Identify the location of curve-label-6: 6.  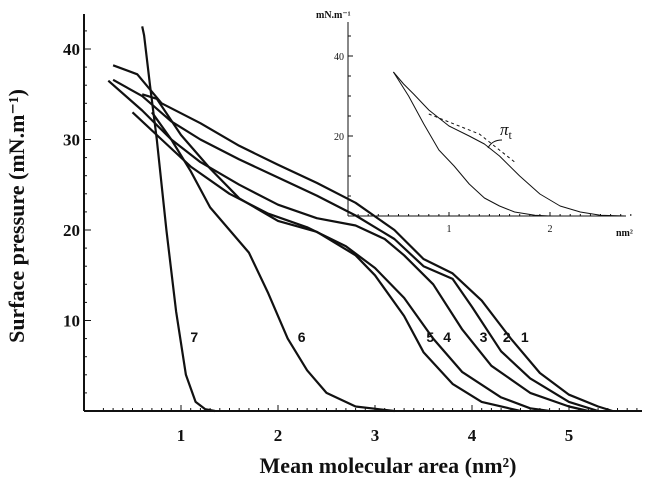
(302, 337).